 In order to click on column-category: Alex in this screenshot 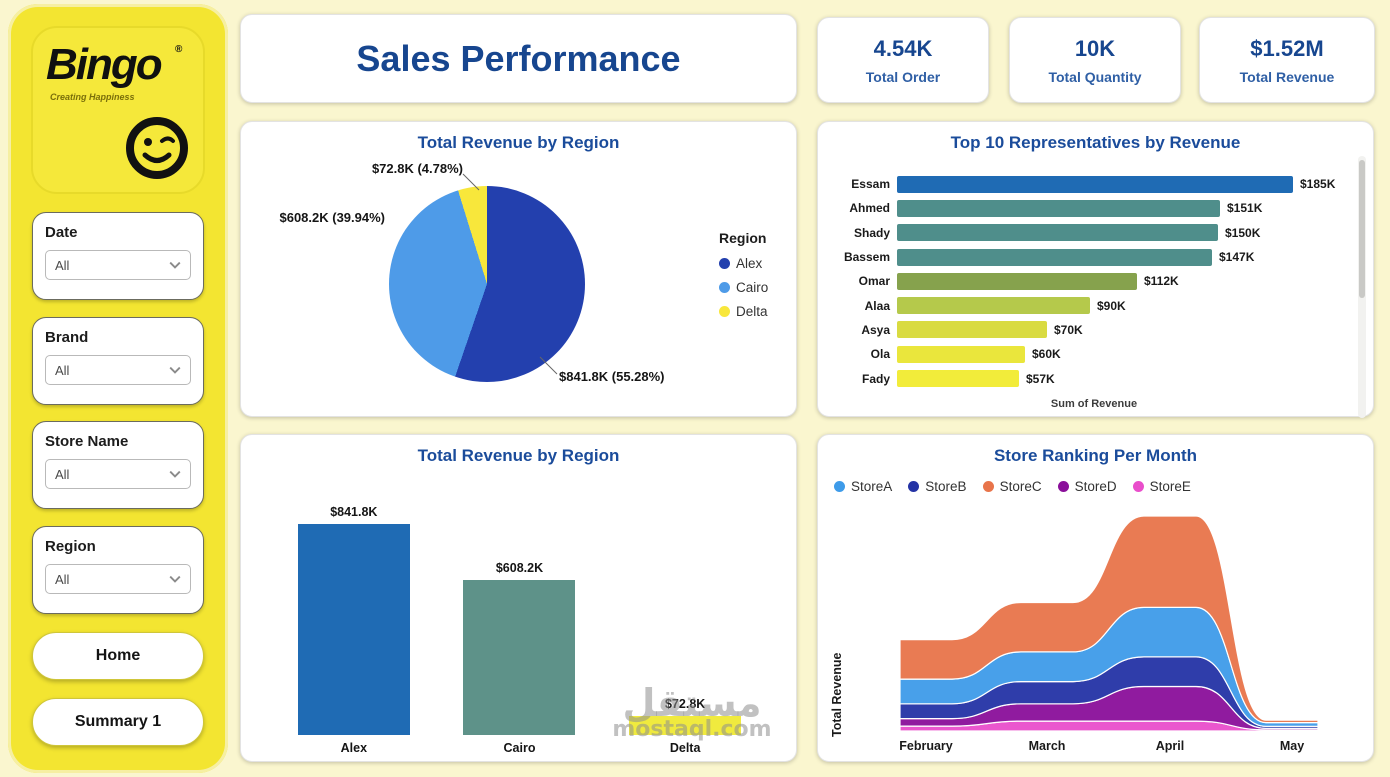, I will do `click(354, 748)`.